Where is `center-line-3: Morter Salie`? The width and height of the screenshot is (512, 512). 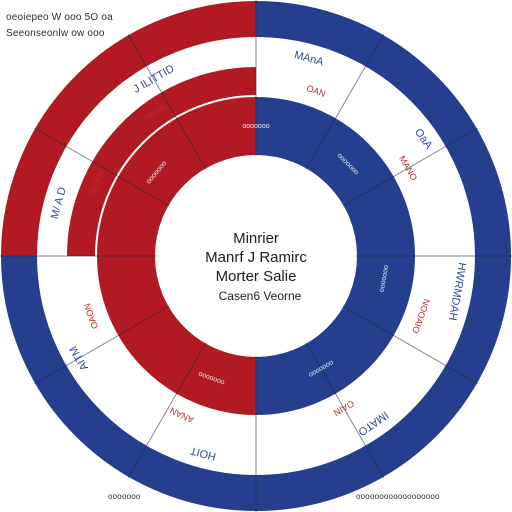 center-line-3: Morter Salie is located at coordinates (256, 276).